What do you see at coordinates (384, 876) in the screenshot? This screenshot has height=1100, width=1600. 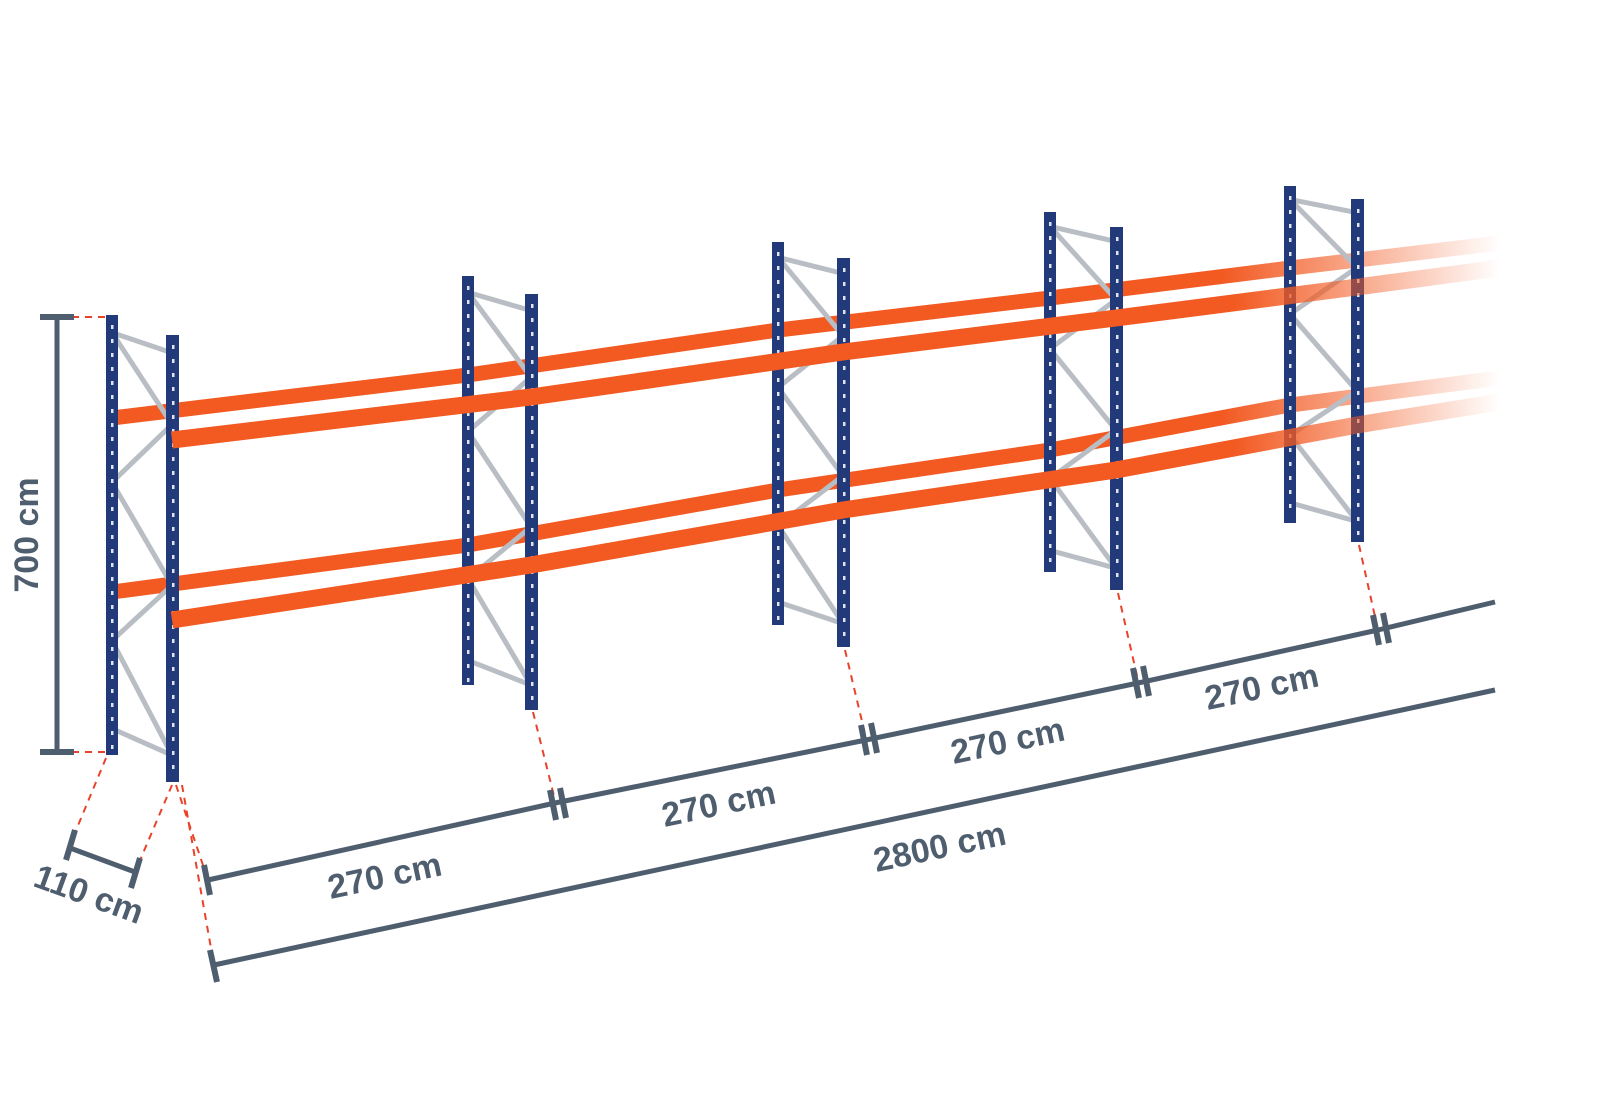 I see `bay-1-label: 270 cm` at bounding box center [384, 876].